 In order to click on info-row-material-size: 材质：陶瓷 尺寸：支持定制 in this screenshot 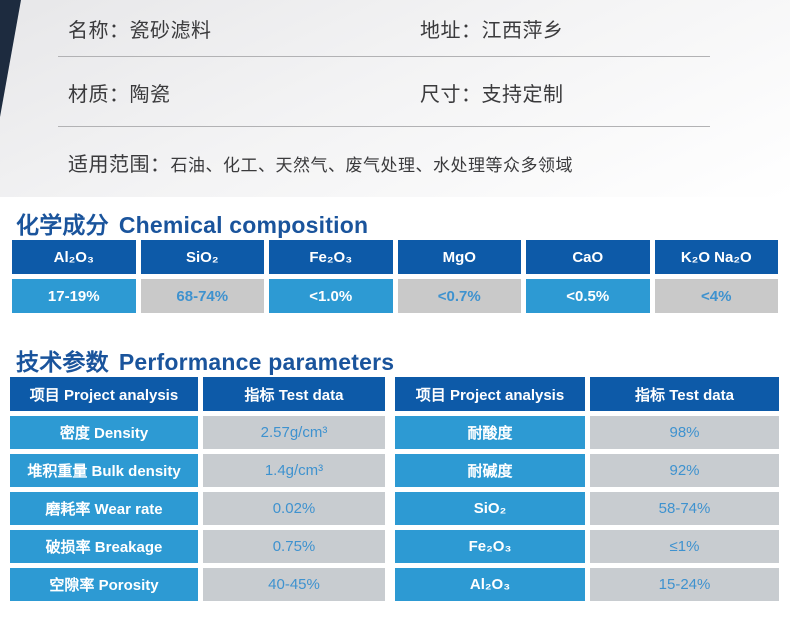, I will do `click(384, 92)`.